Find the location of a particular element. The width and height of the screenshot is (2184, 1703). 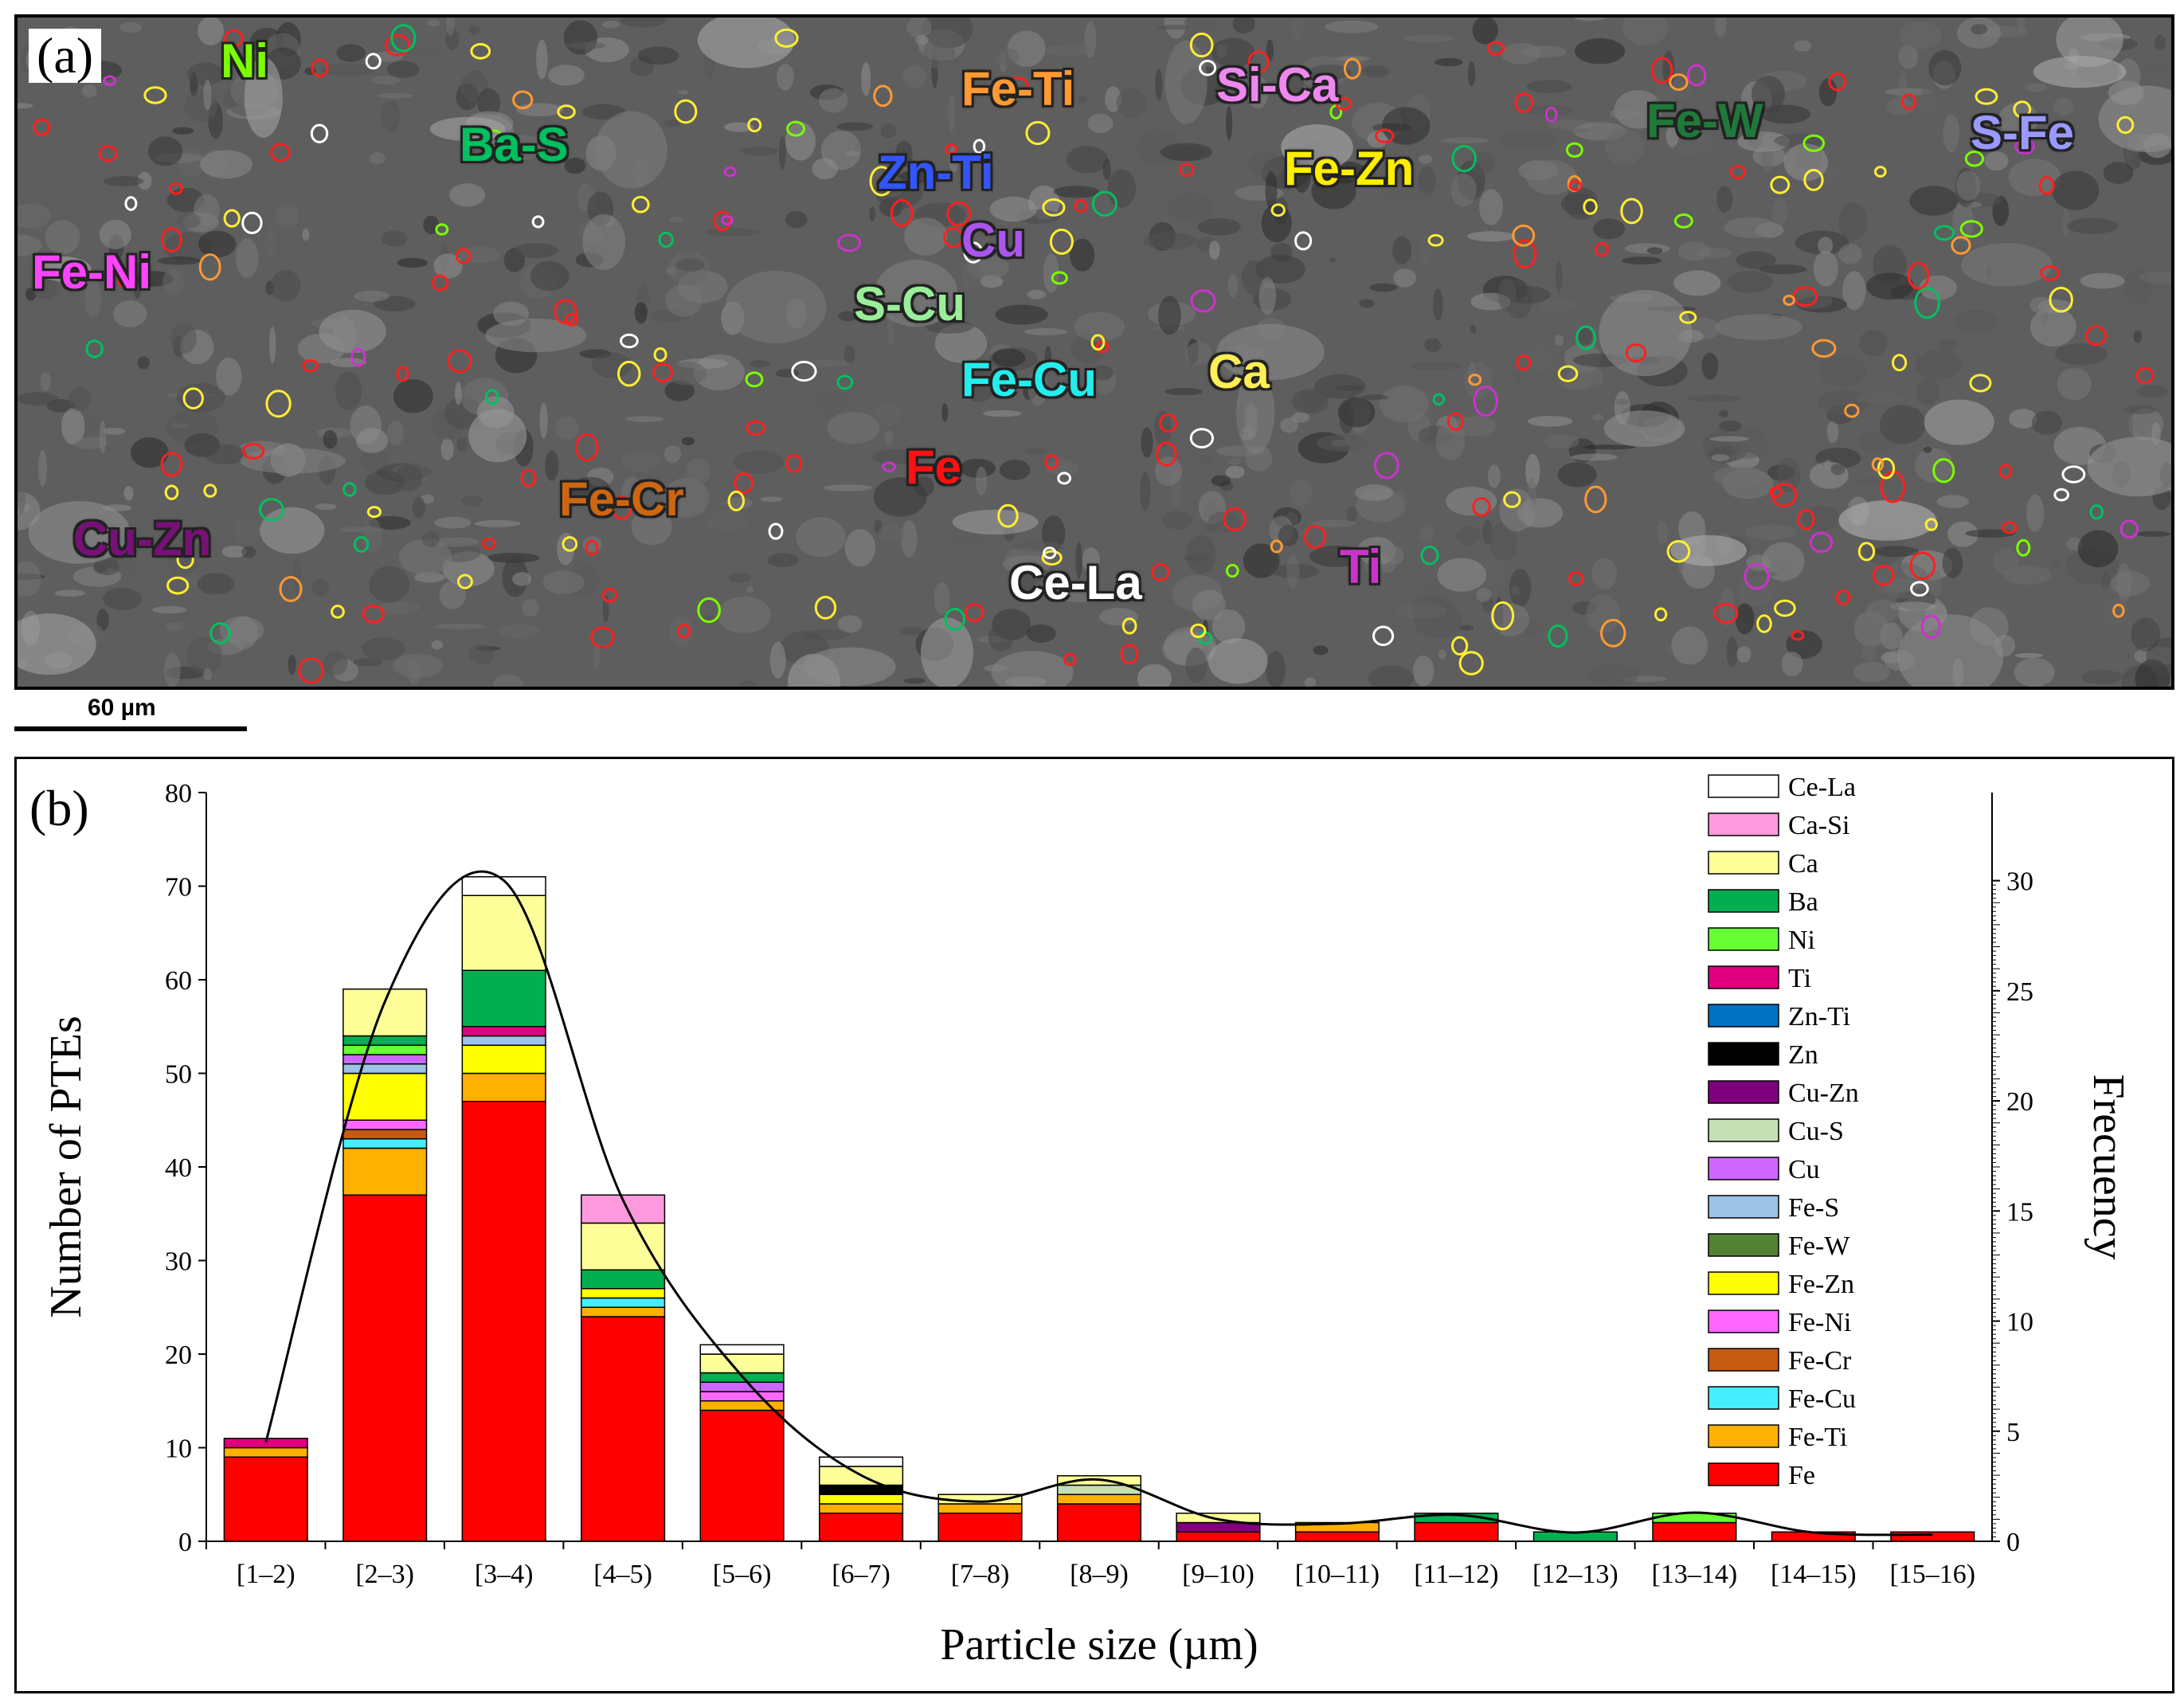

legend-label: Ce-La is located at coordinates (1822, 787).